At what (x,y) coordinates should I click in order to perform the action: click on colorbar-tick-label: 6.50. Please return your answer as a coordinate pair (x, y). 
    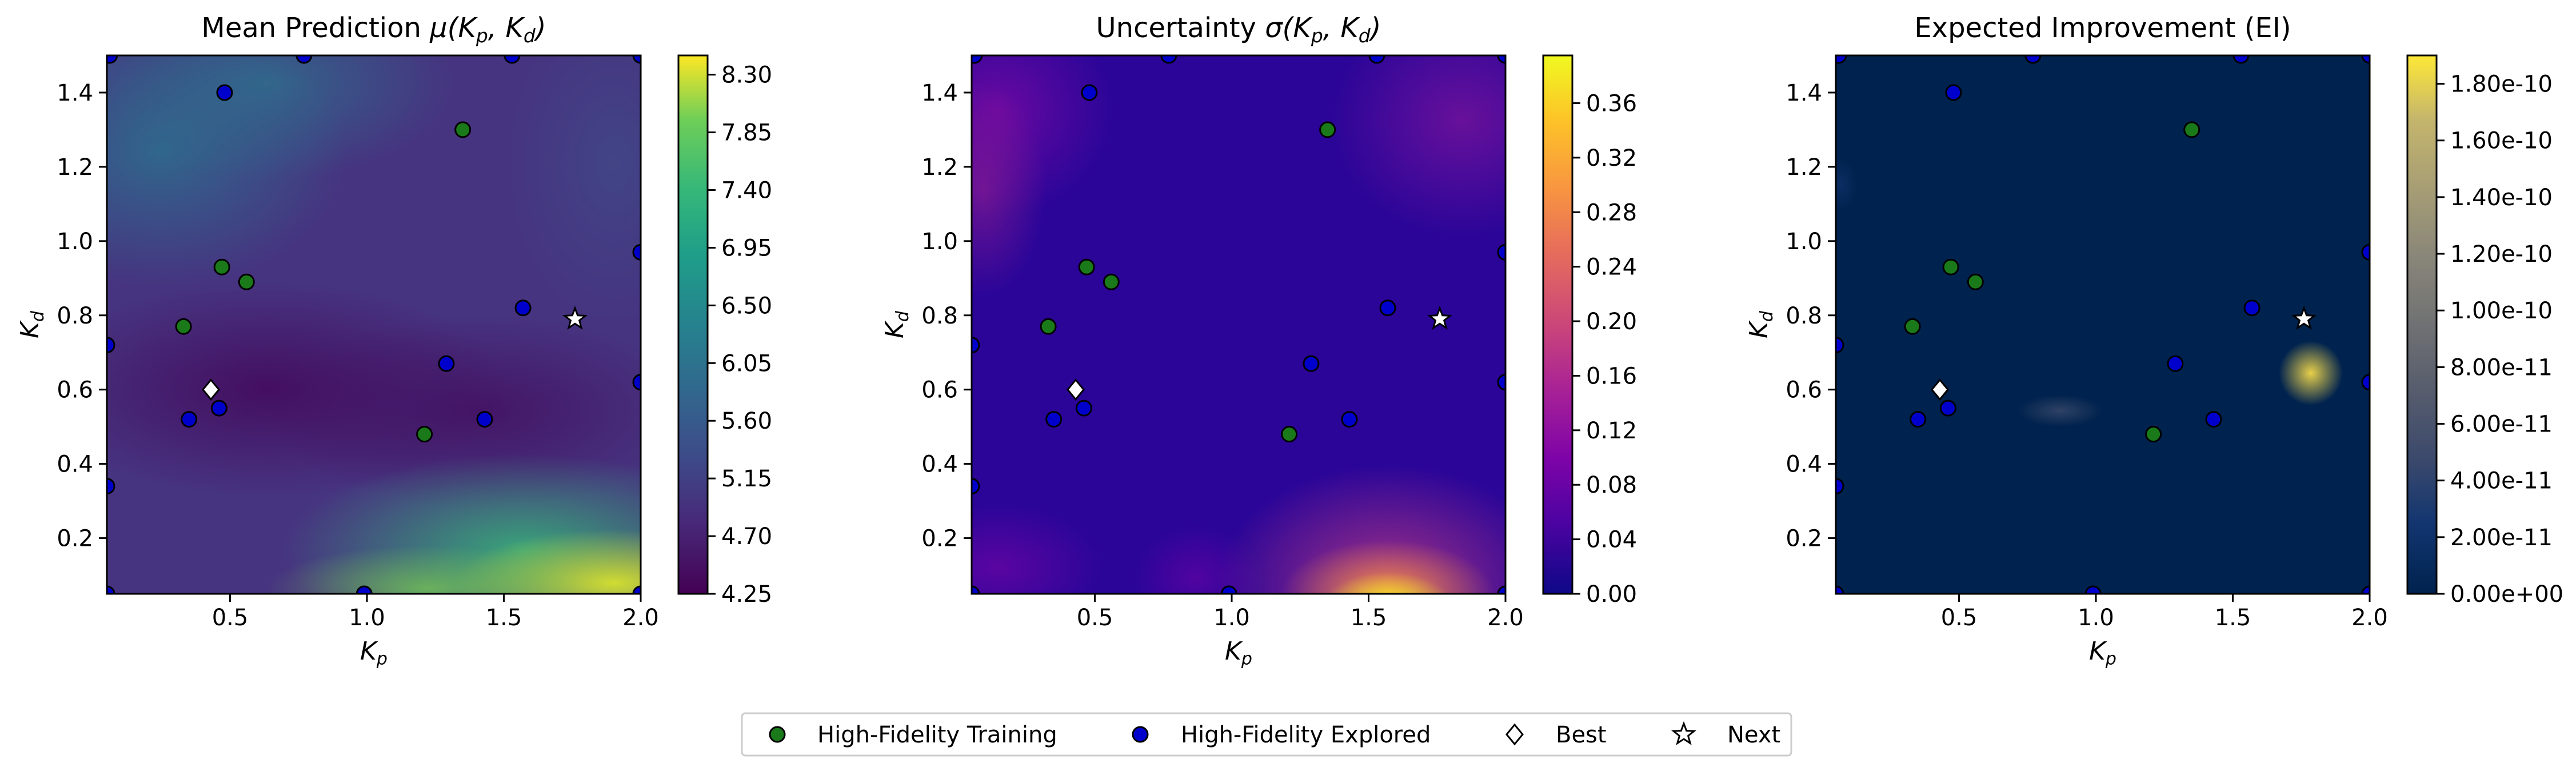
    Looking at the image, I should click on (746, 306).